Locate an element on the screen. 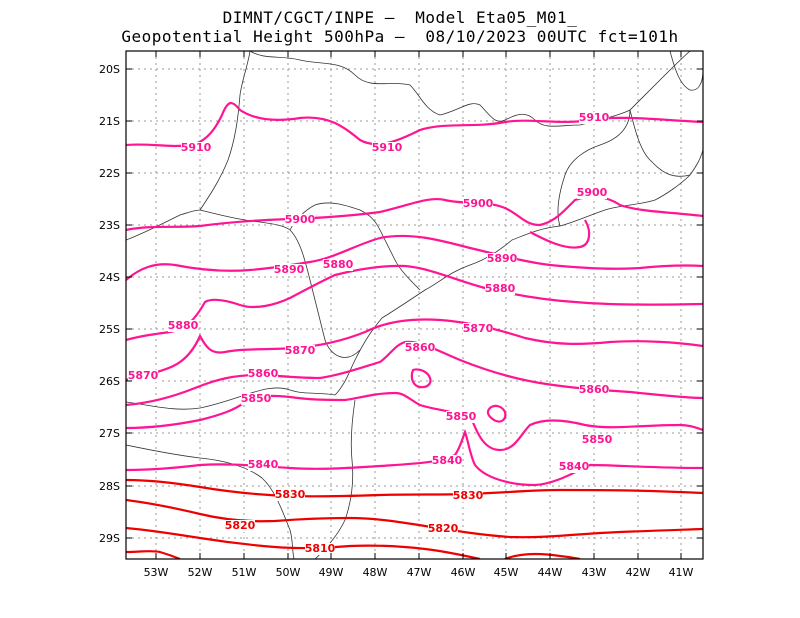 Image resolution: width=800 pixels, height=618 pixels. lat-label: 27S is located at coordinates (109, 433).